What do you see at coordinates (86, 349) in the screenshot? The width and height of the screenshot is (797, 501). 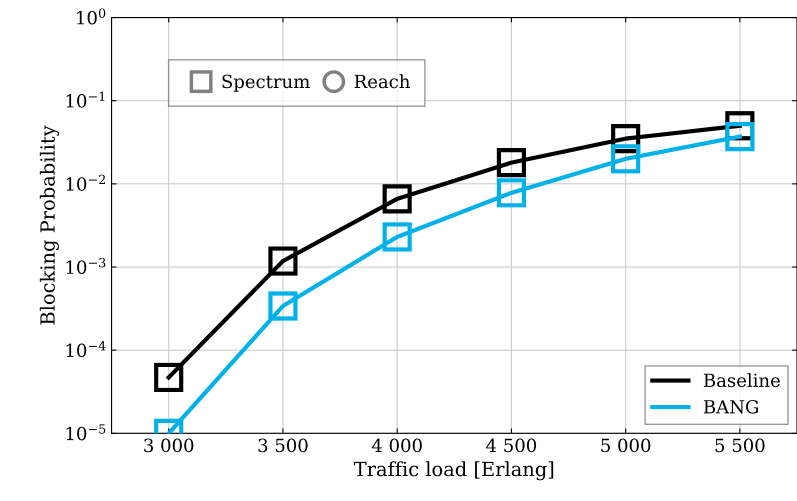 I see `y-tick-label: 10$^{−4}$` at bounding box center [86, 349].